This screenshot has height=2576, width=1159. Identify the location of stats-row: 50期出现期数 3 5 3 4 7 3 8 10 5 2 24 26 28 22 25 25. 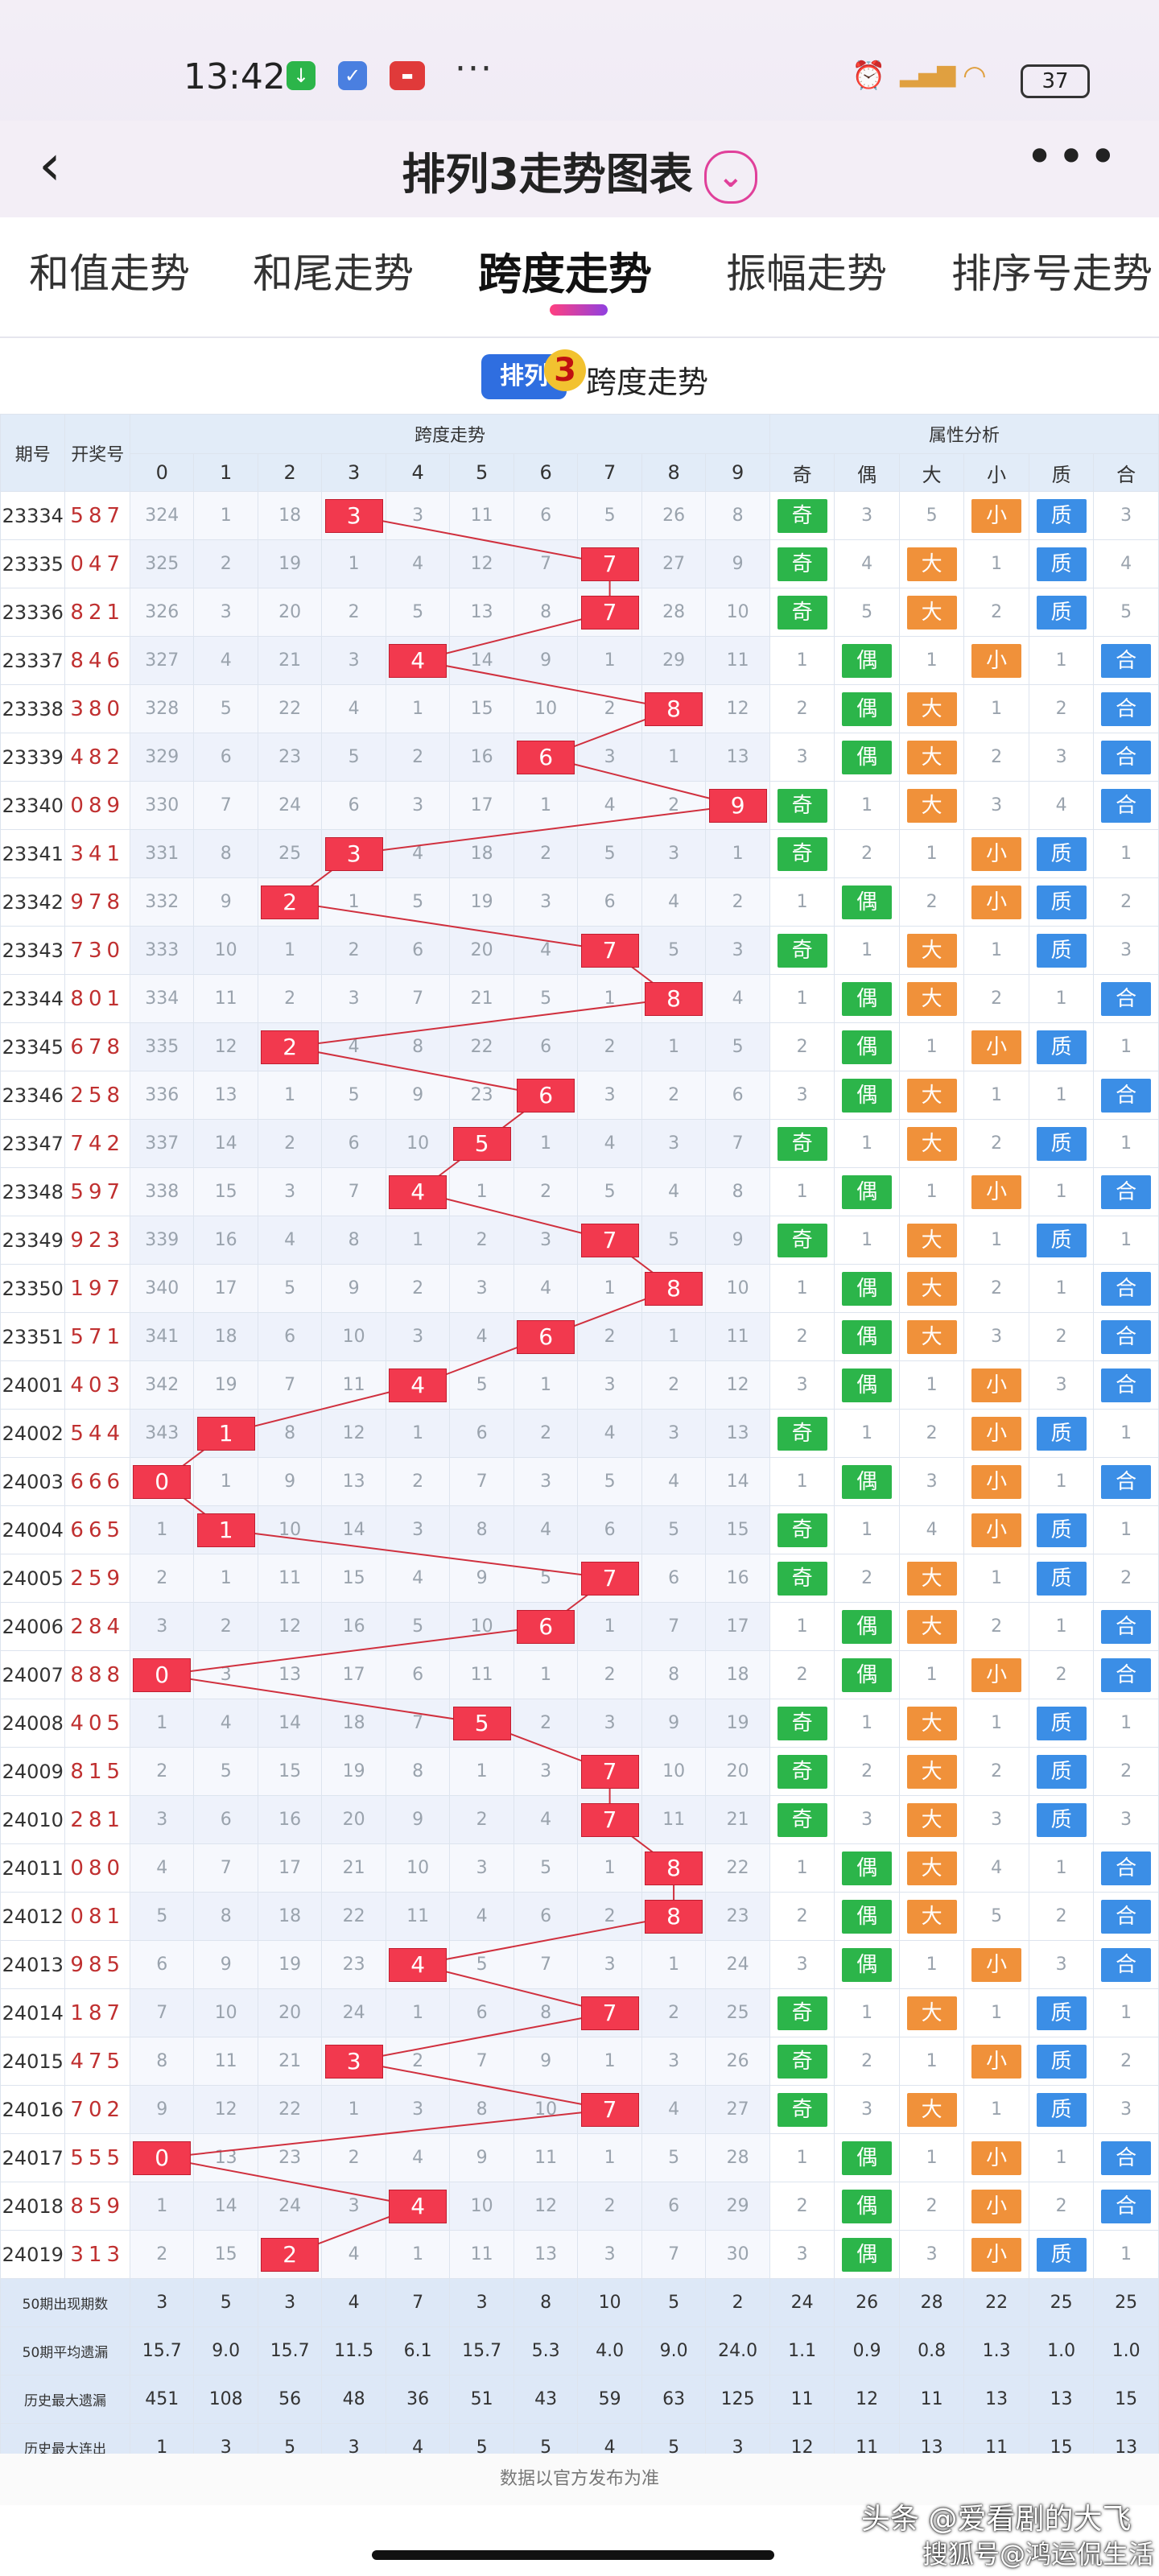
(579, 2302).